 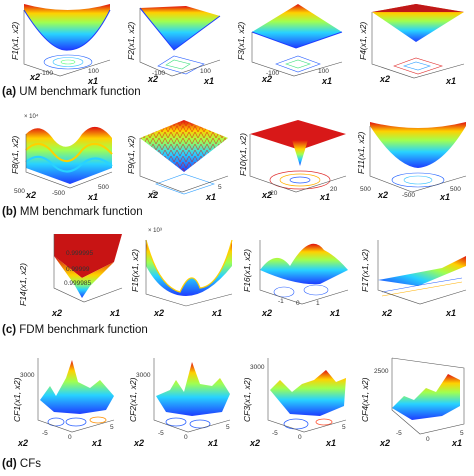 What do you see at coordinates (23, 284) in the screenshot?
I see `zlabel-f14: F14(x1, x2)` at bounding box center [23, 284].